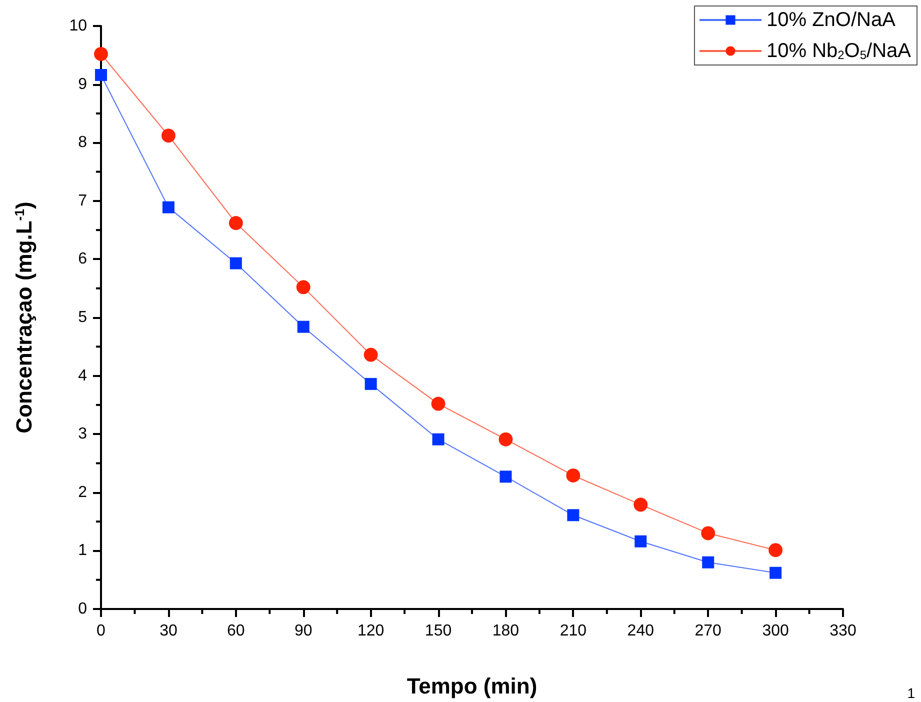 The height and width of the screenshot is (702, 921). What do you see at coordinates (169, 631) in the screenshot?
I see `x-tick-label: 30` at bounding box center [169, 631].